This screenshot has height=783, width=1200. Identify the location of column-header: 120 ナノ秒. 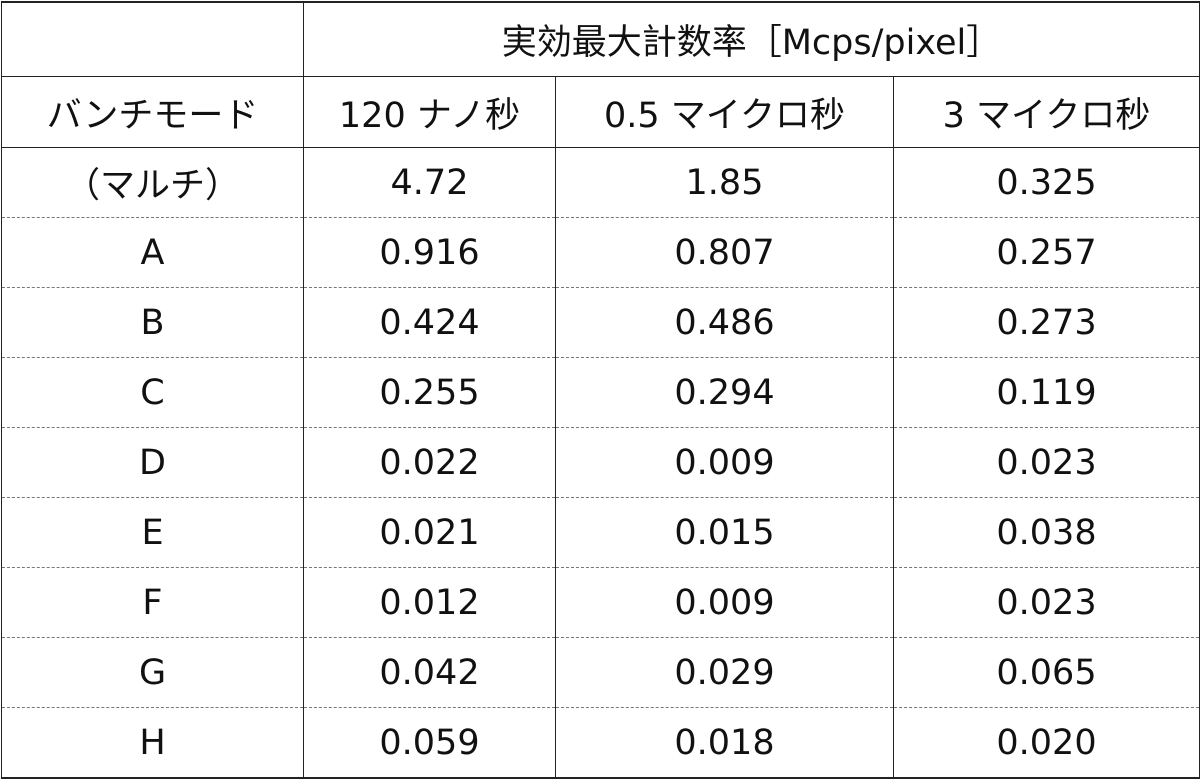
(429, 112).